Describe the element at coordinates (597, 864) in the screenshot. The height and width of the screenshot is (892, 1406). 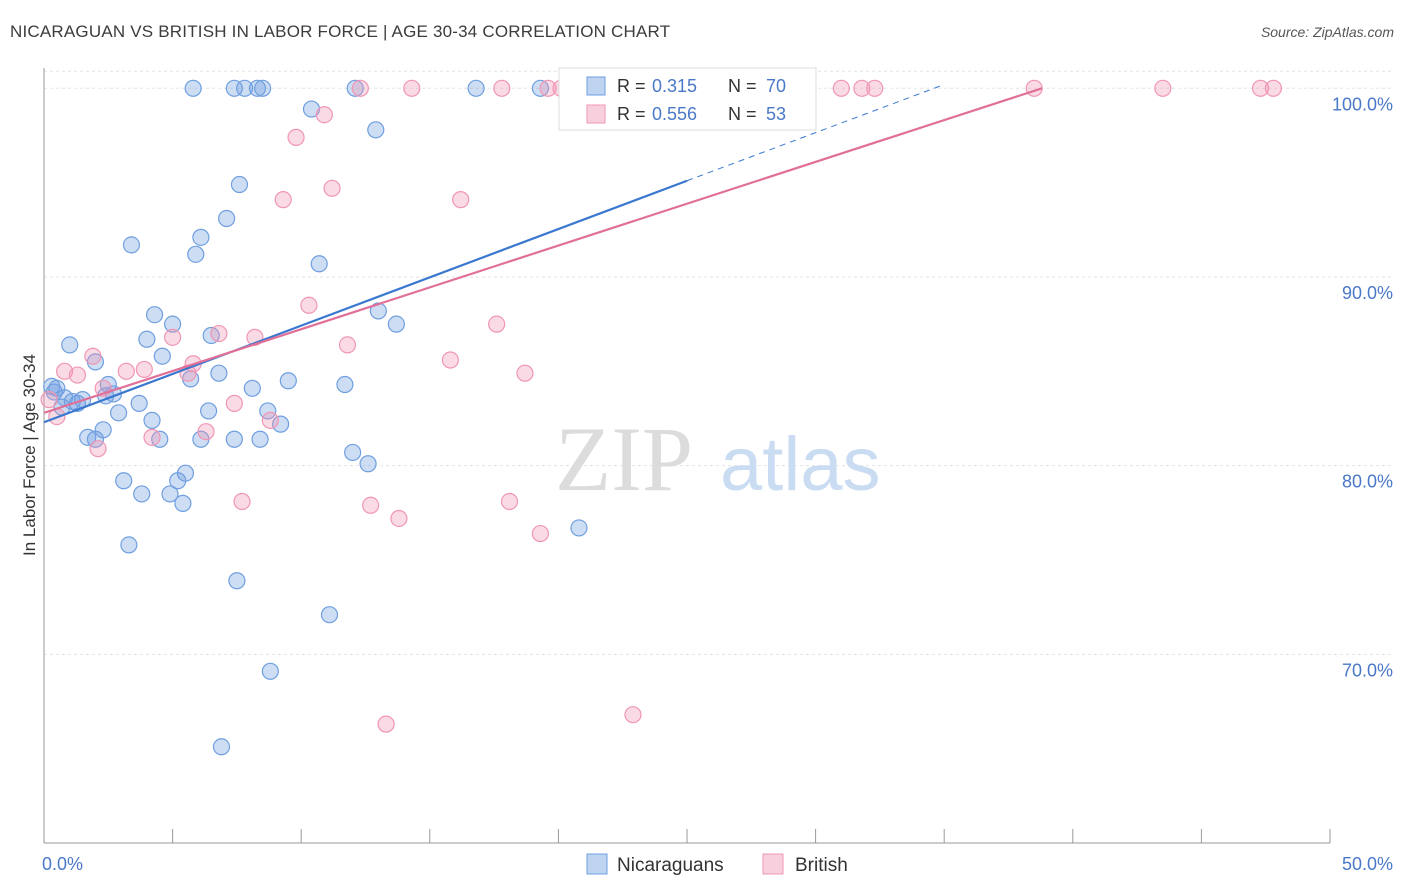
I see `series-legend-swatch-nicaraguans` at that location.